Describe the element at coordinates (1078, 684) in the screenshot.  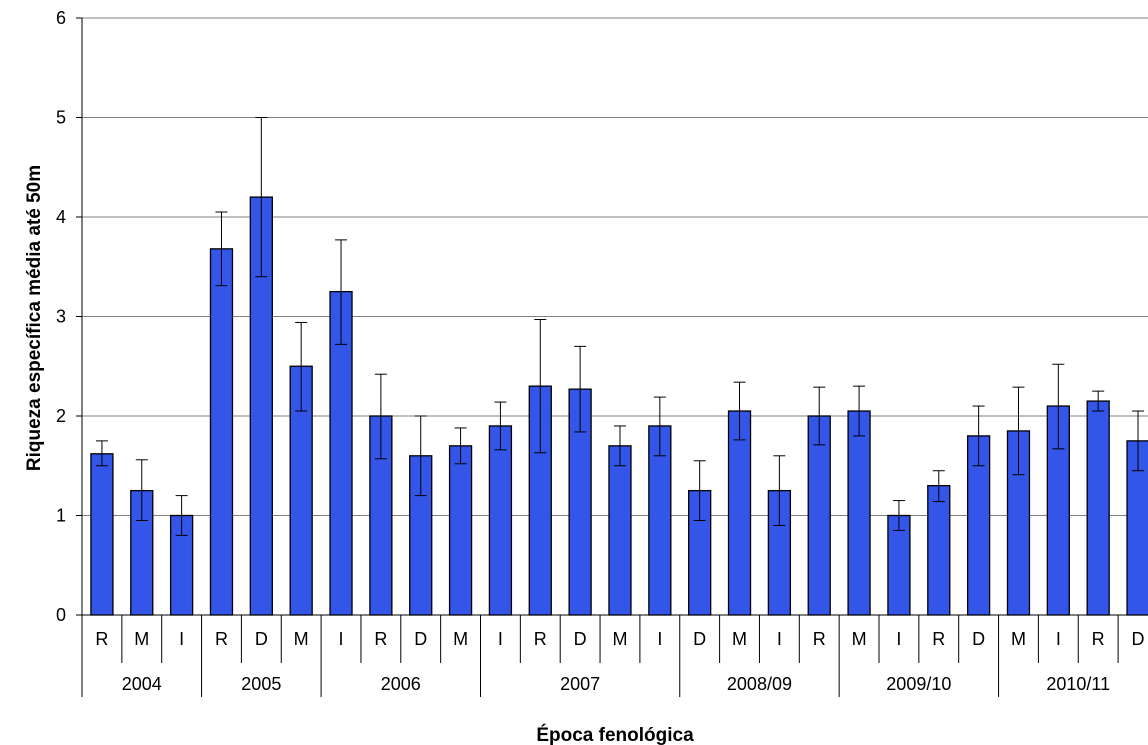
I see `group-label: 2010/11` at that location.